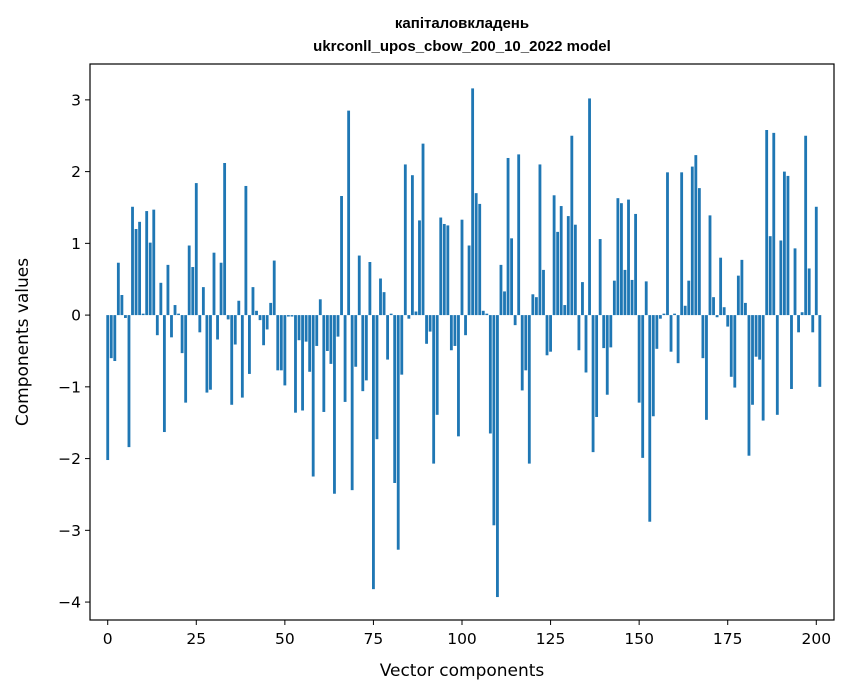  What do you see at coordinates (69, 603) in the screenshot?
I see `y-tick-label: −4` at bounding box center [69, 603].